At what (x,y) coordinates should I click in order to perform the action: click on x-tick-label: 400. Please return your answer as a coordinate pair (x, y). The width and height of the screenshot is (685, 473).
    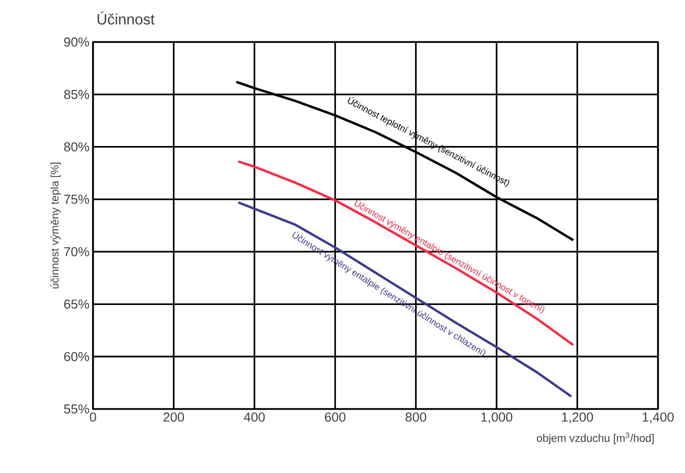
    Looking at the image, I should click on (254, 417).